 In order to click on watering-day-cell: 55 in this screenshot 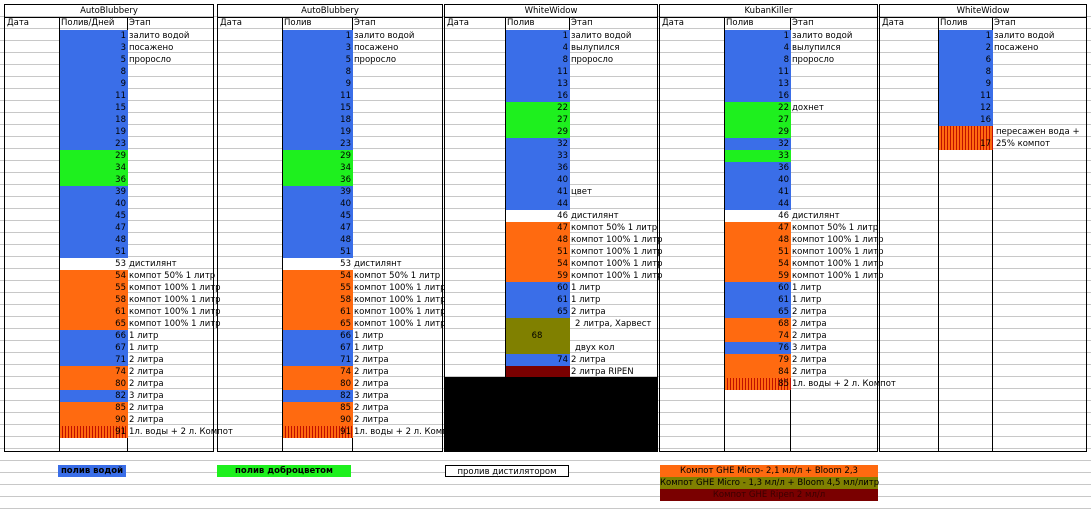, I will do `click(318, 288)`.